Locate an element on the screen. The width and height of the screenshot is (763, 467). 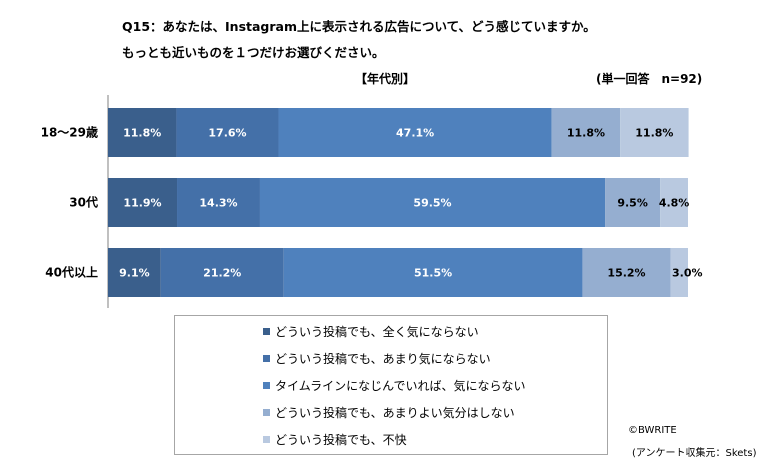
survey-source: (アンケート収集元：Skets) is located at coordinates (694, 453).